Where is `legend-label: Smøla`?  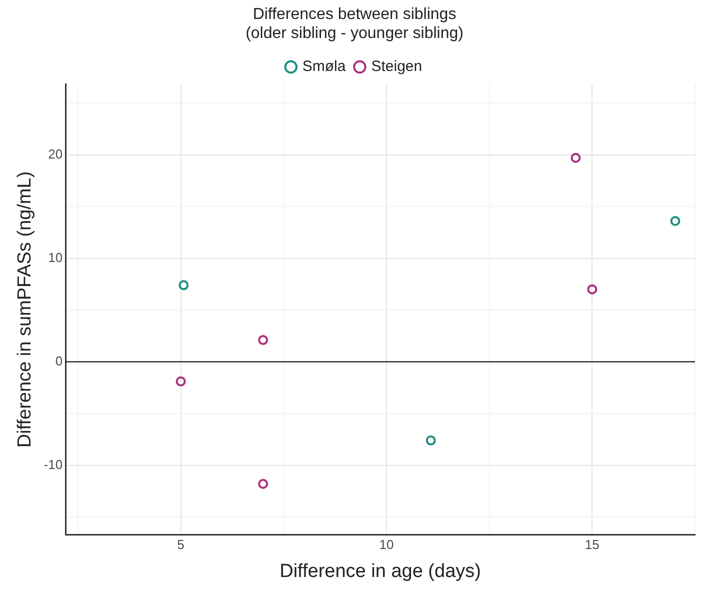 legend-label: Smøla is located at coordinates (324, 67).